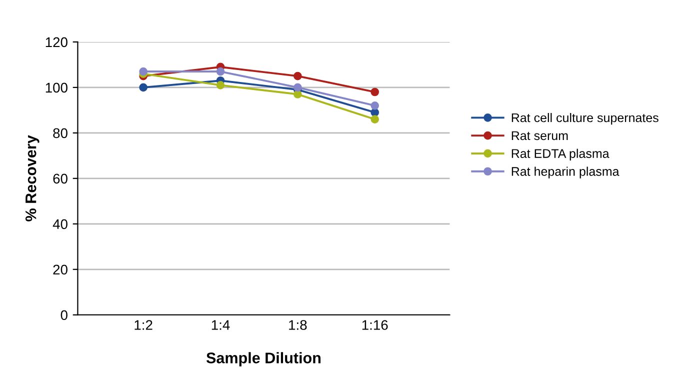  What do you see at coordinates (566, 172) in the screenshot?
I see `legend-label: Rat heparin plasma` at bounding box center [566, 172].